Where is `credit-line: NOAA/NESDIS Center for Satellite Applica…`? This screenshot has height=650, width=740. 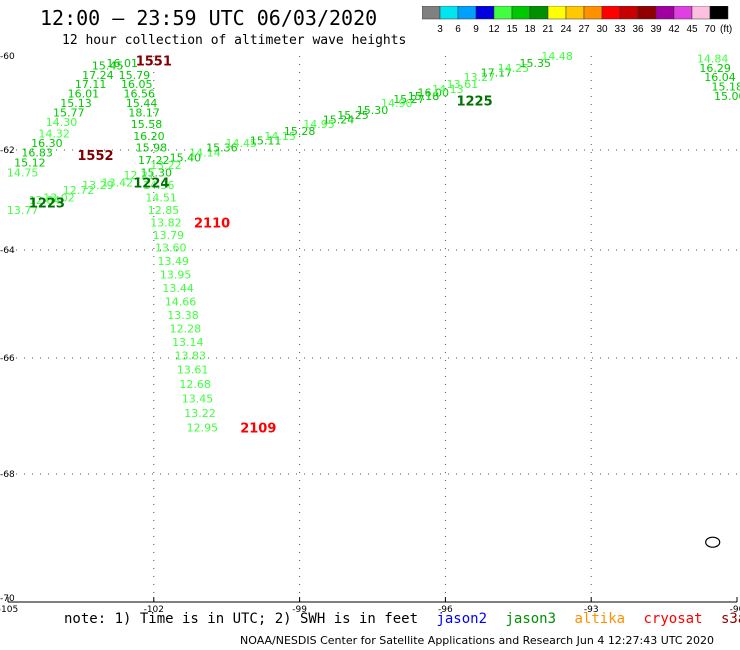 credit-line: NOAA/NESDIS Center for Satellite Applica… is located at coordinates (477, 640).